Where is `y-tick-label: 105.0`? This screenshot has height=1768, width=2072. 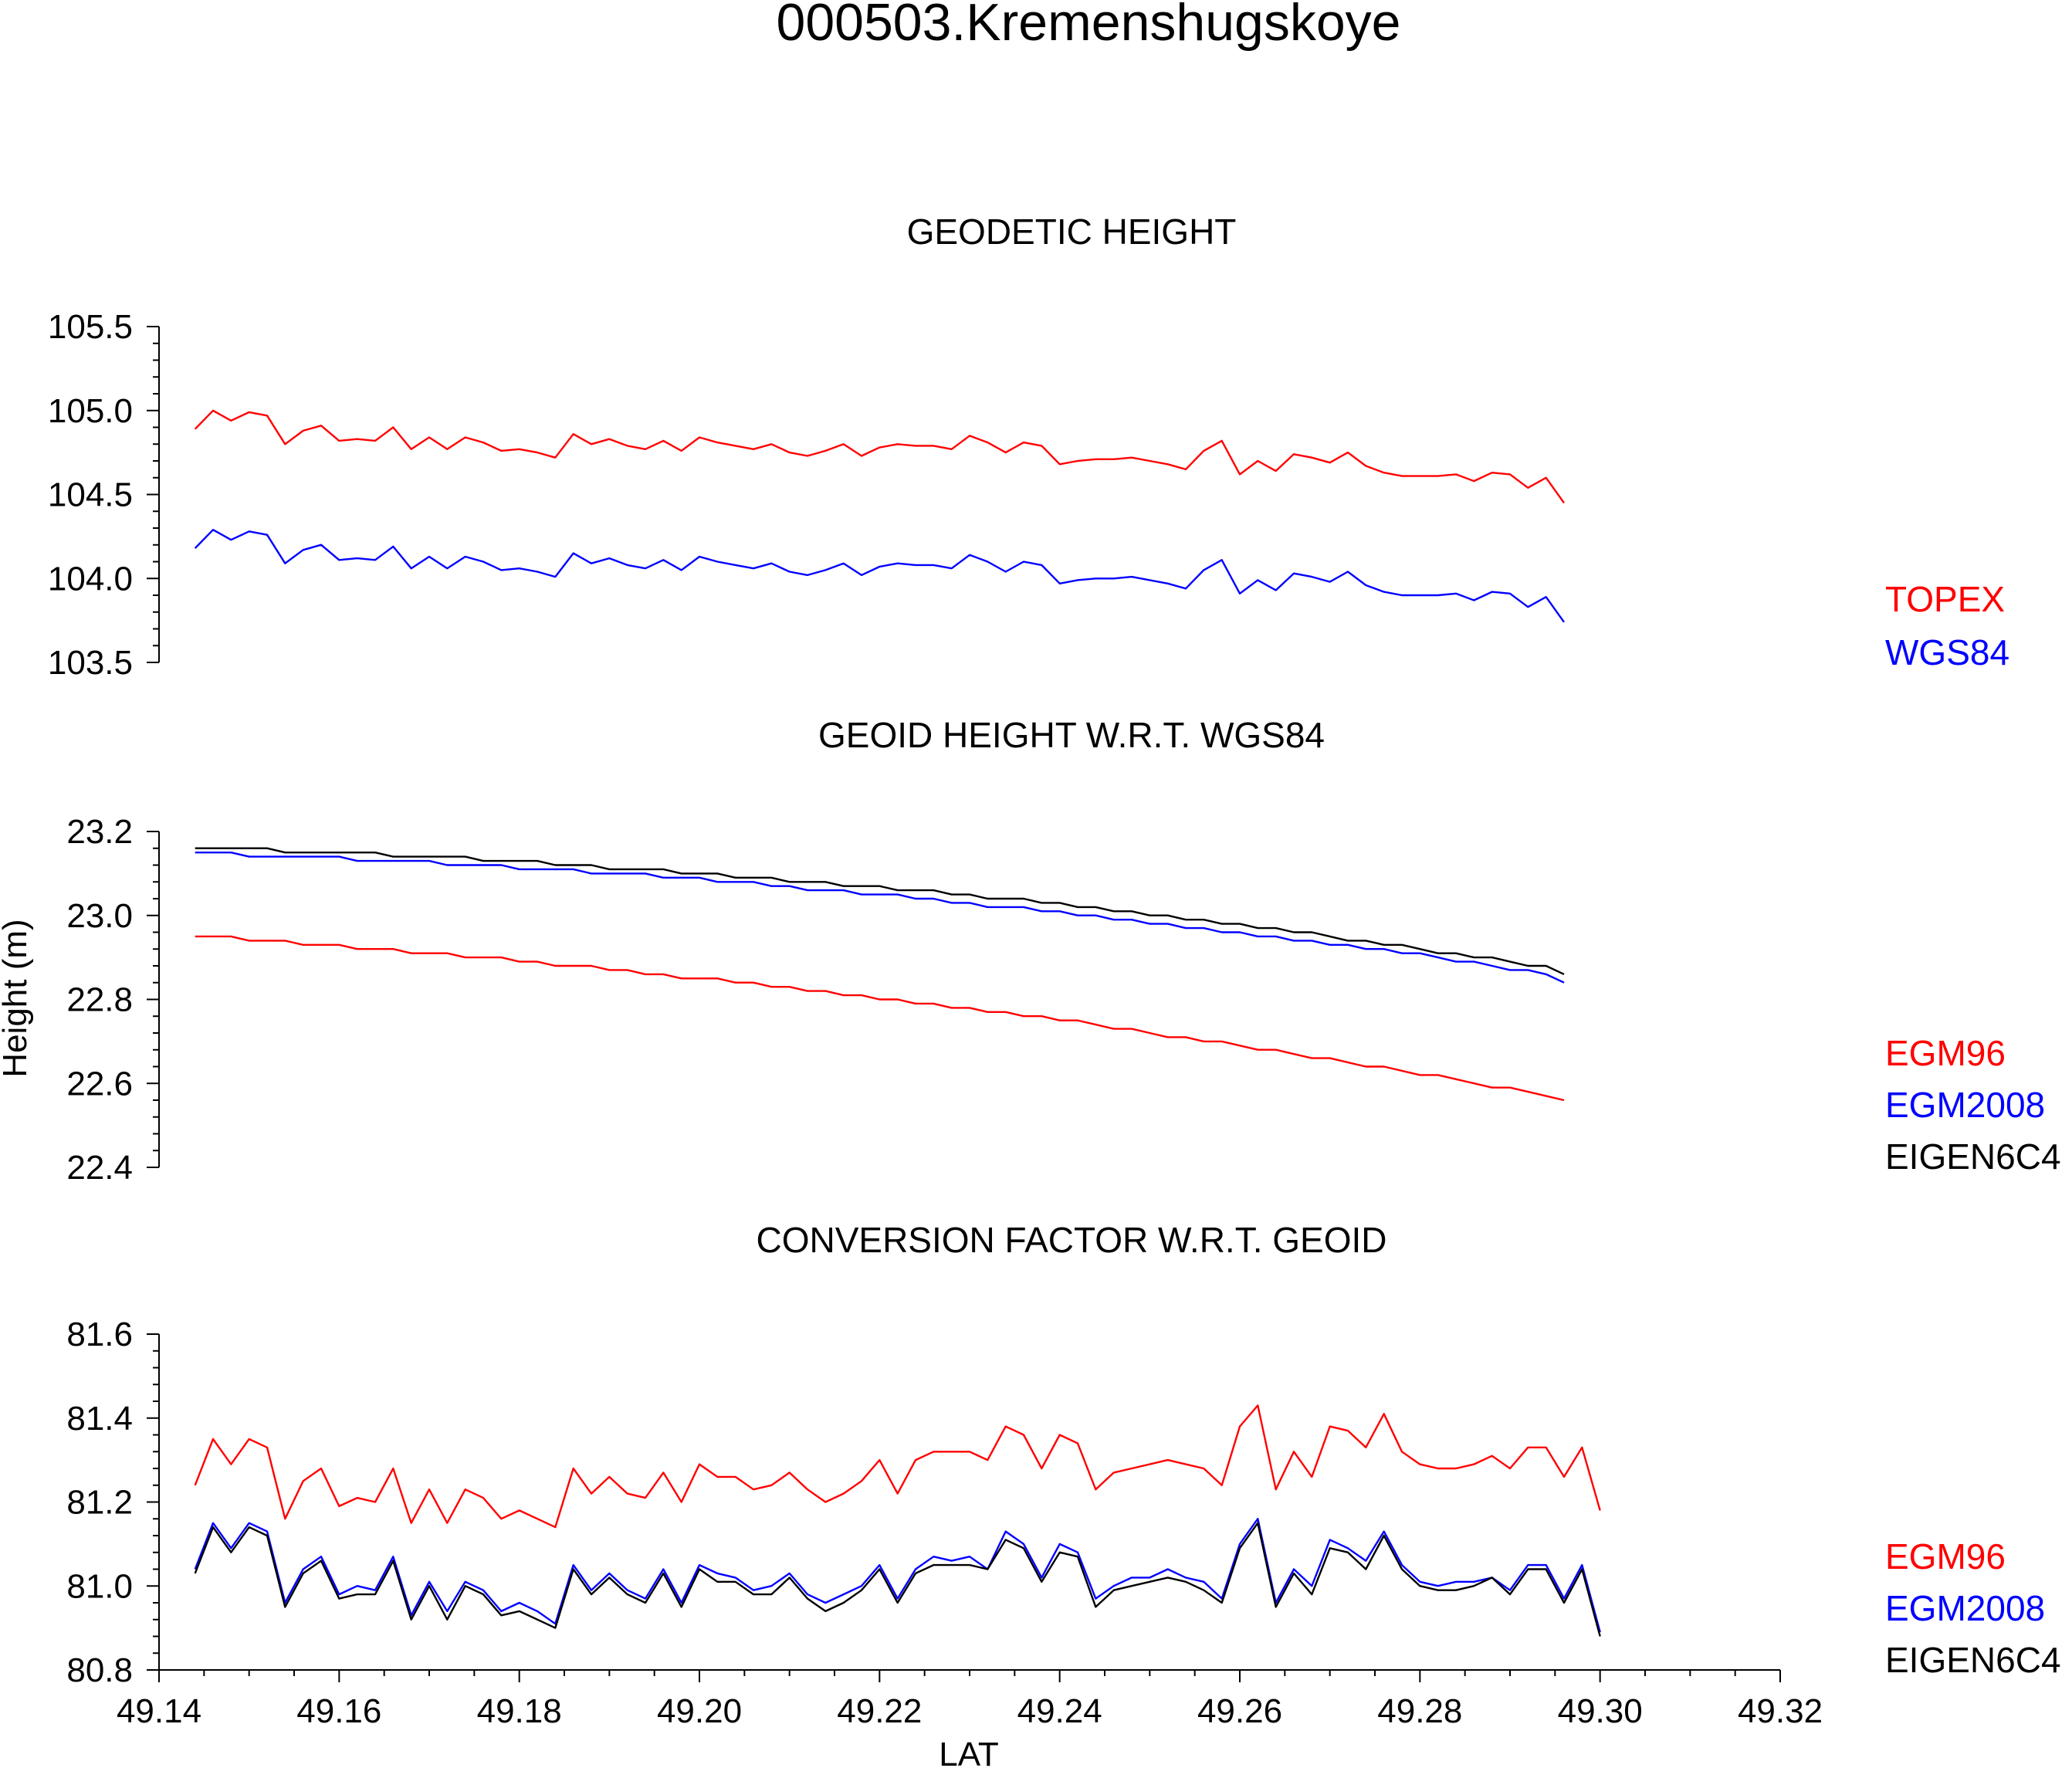 y-tick-label: 105.0 is located at coordinates (90, 411).